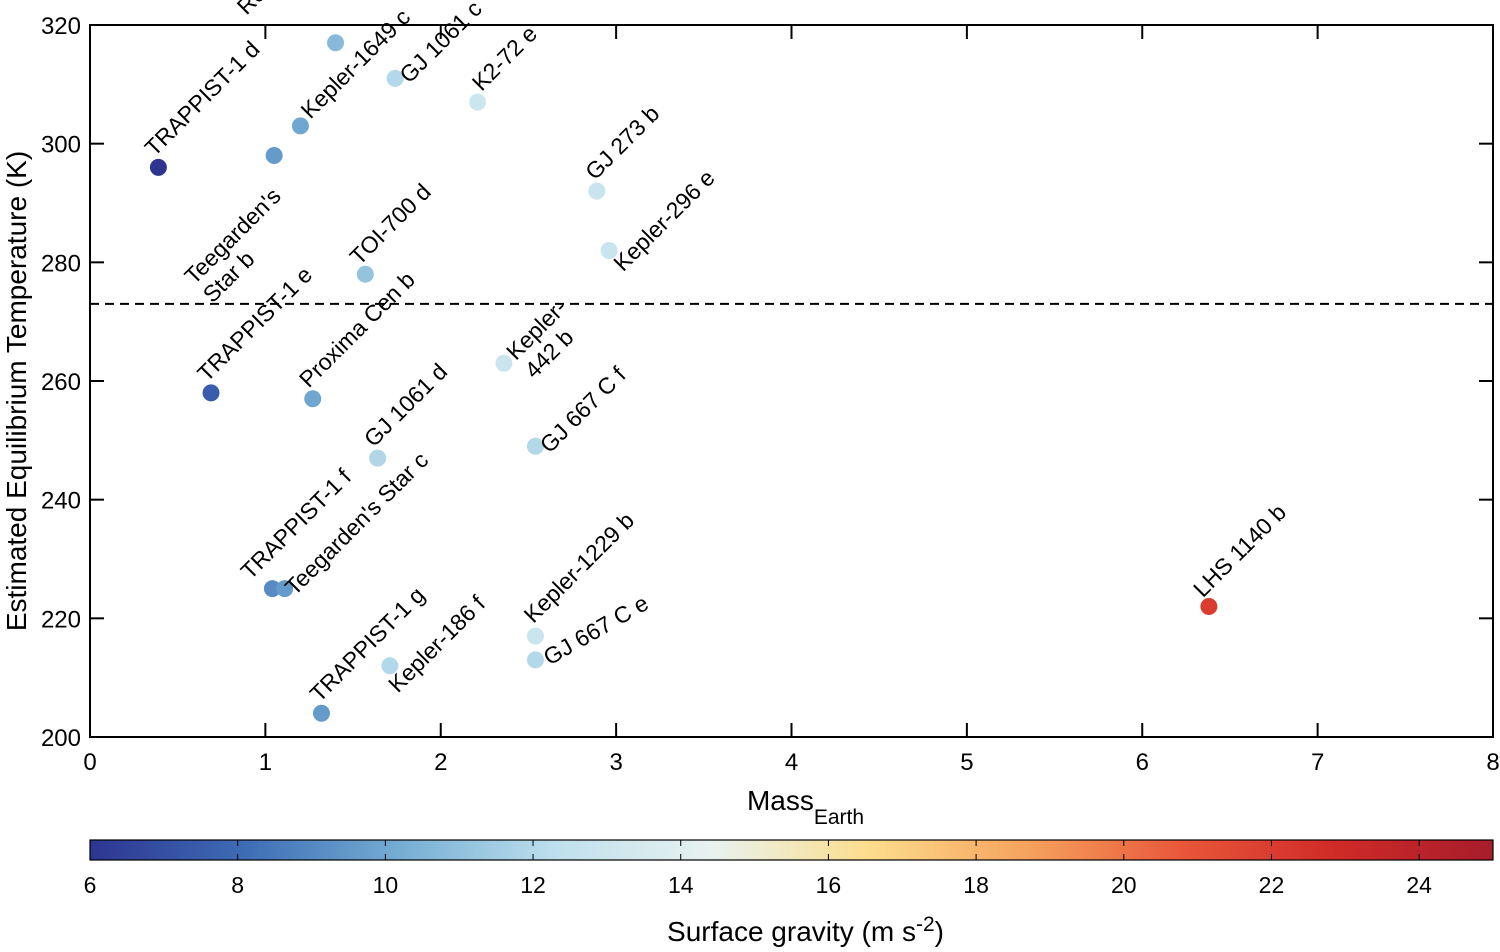 The height and width of the screenshot is (952, 1500). What do you see at coordinates (61, 738) in the screenshot?
I see `y-tick-label: 200` at bounding box center [61, 738].